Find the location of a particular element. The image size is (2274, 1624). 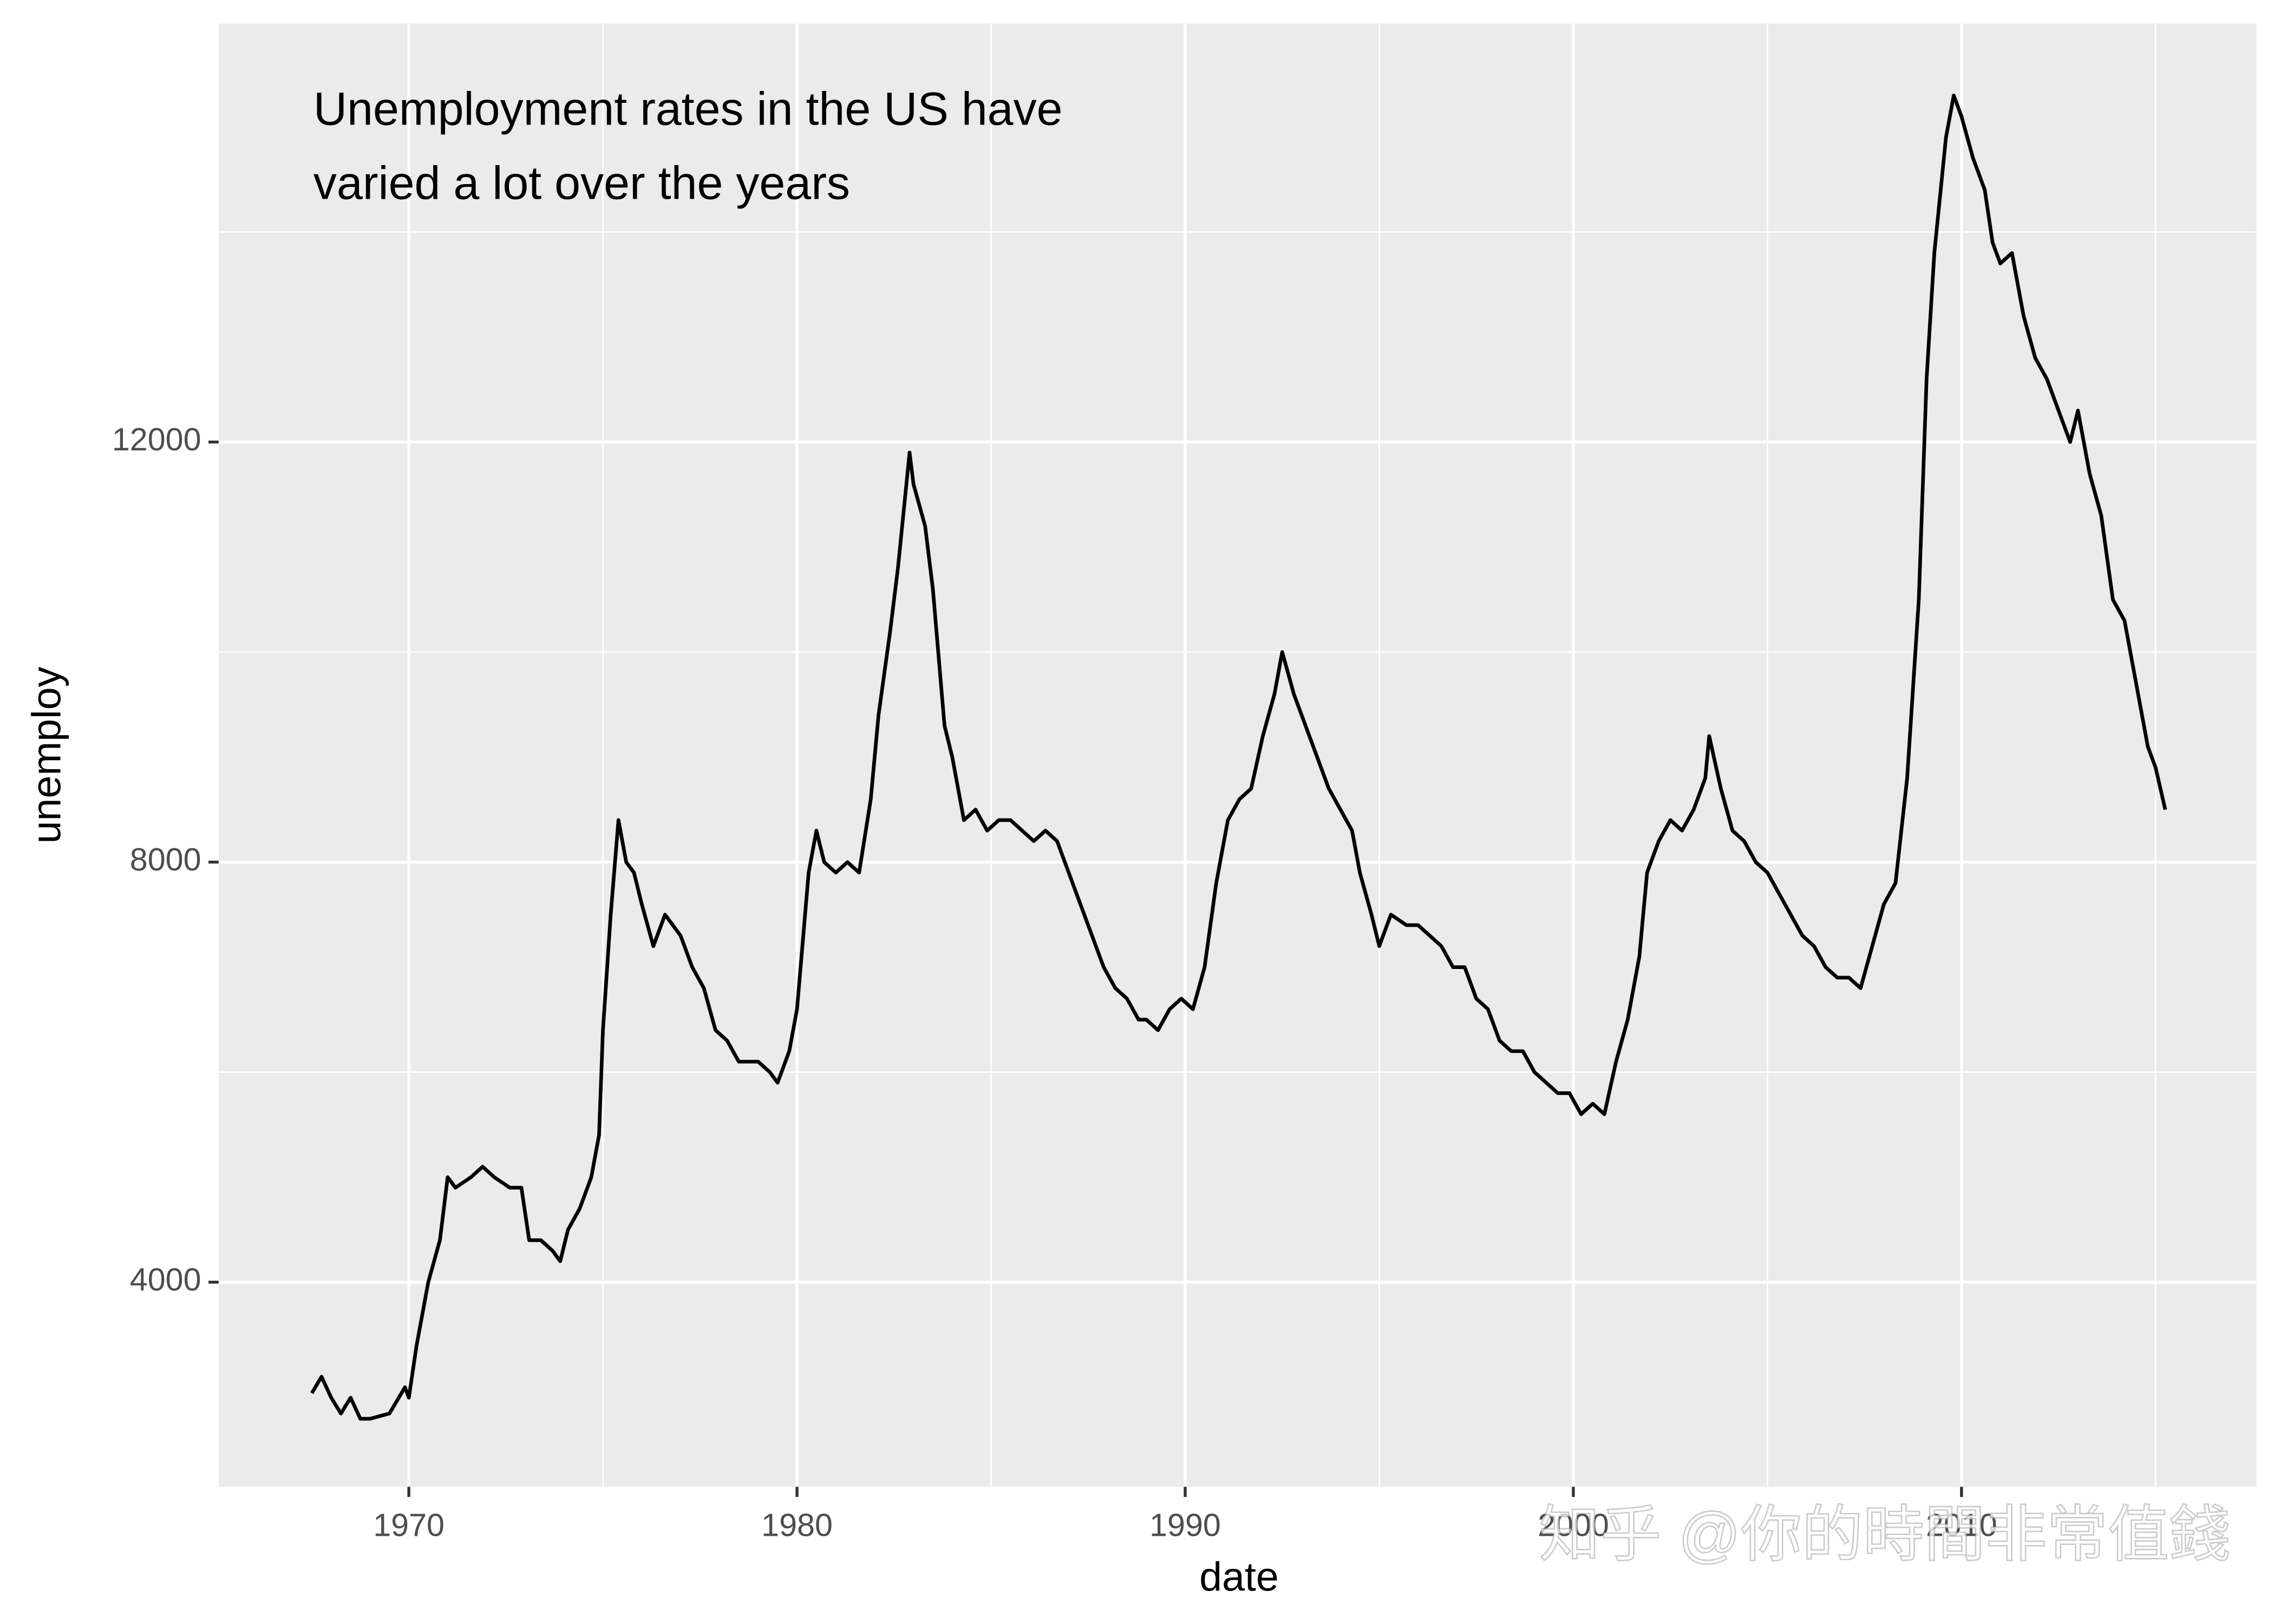

x-tick-label: 1990 is located at coordinates (1185, 1525).